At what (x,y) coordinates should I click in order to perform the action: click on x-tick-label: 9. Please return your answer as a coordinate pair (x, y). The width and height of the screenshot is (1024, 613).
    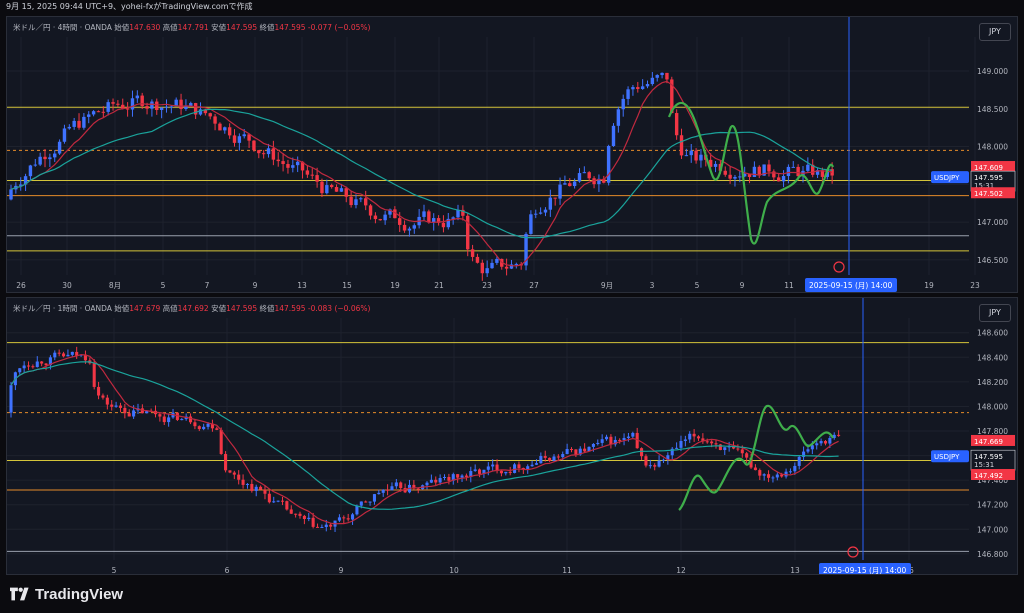
    Looking at the image, I should click on (742, 285).